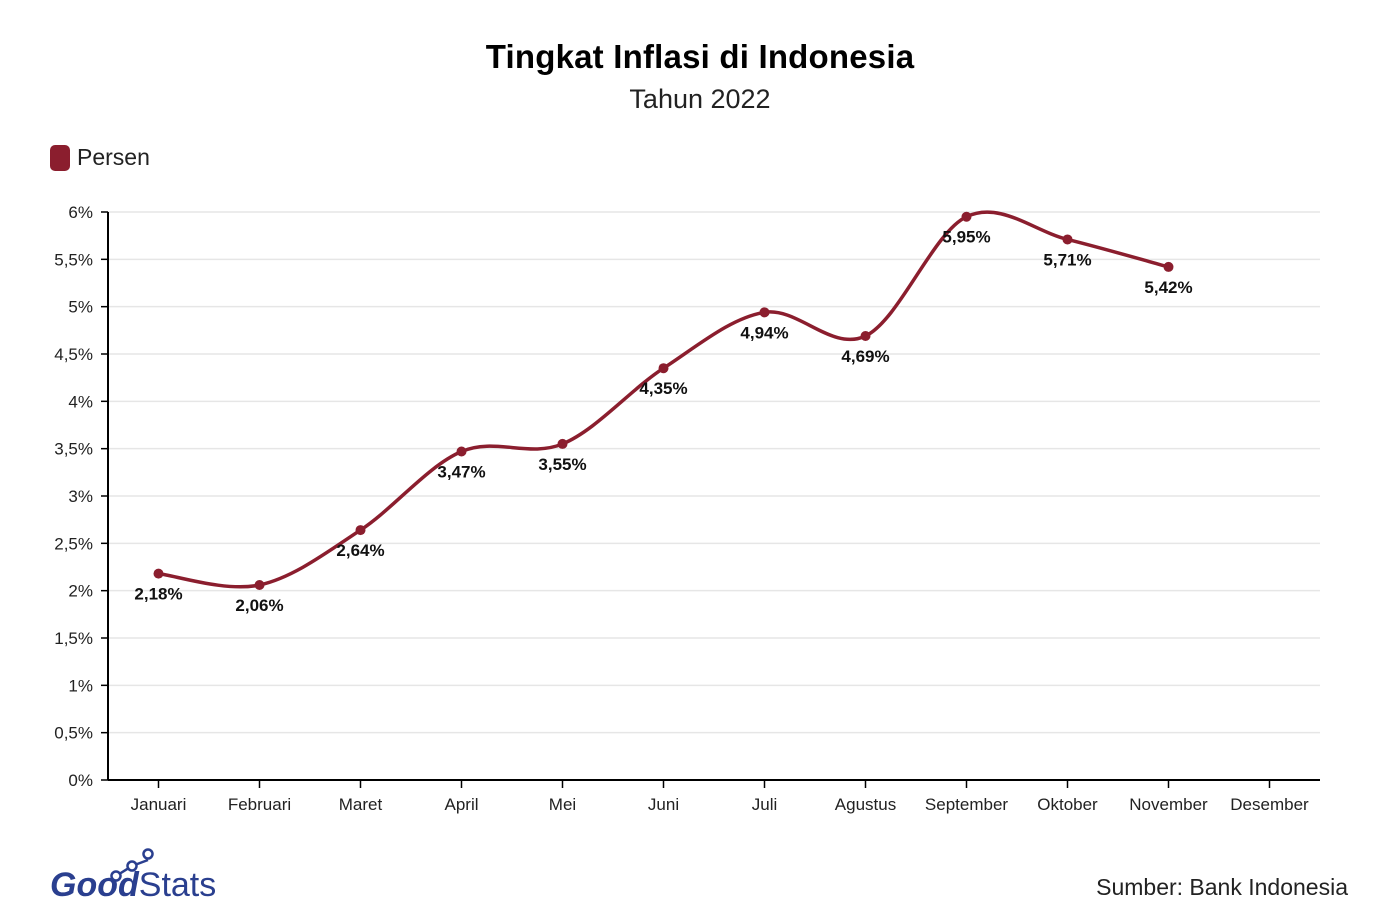  Describe the element at coordinates (663, 804) in the screenshot. I see `x-tick-label: Juni` at that location.